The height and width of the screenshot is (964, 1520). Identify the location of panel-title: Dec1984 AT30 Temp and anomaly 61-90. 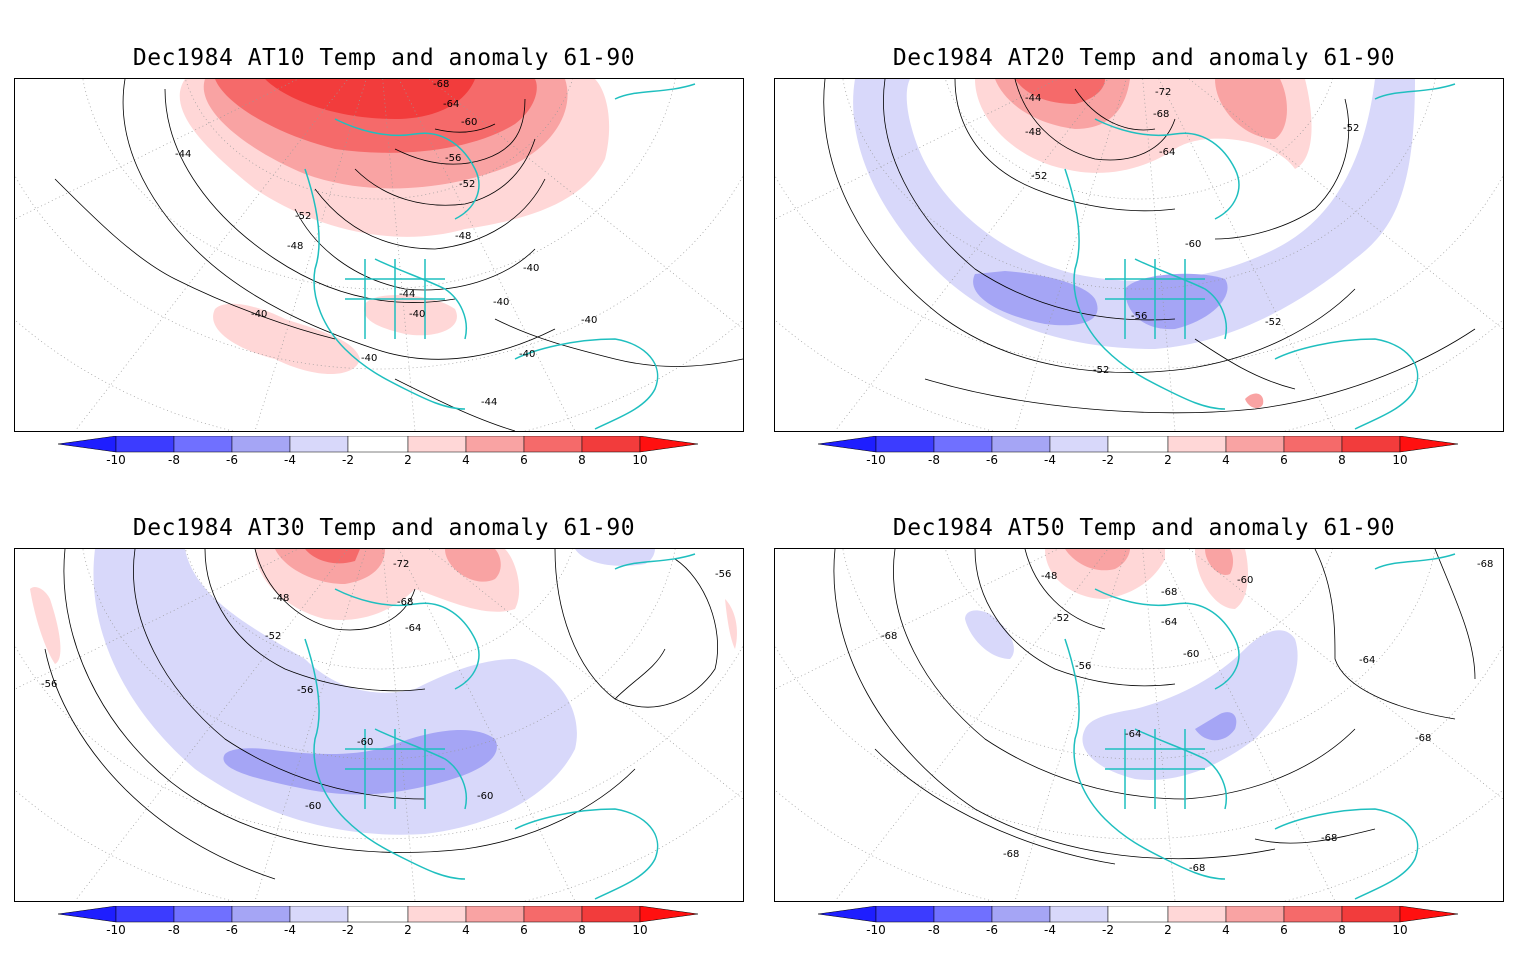
(384, 528).